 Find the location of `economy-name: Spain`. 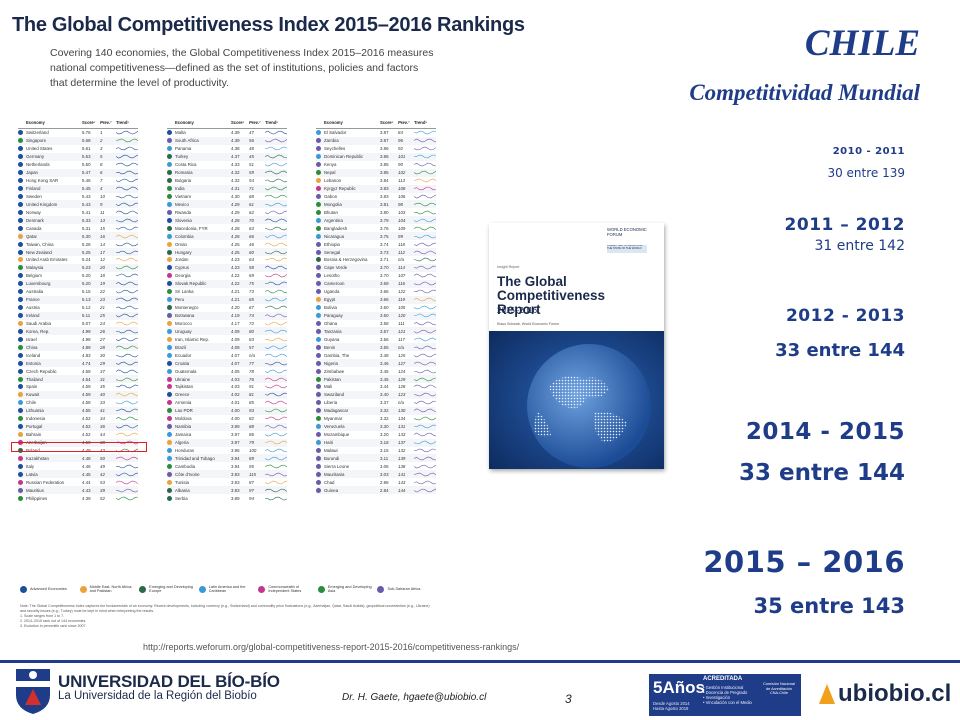

economy-name: Spain is located at coordinates (32, 387).